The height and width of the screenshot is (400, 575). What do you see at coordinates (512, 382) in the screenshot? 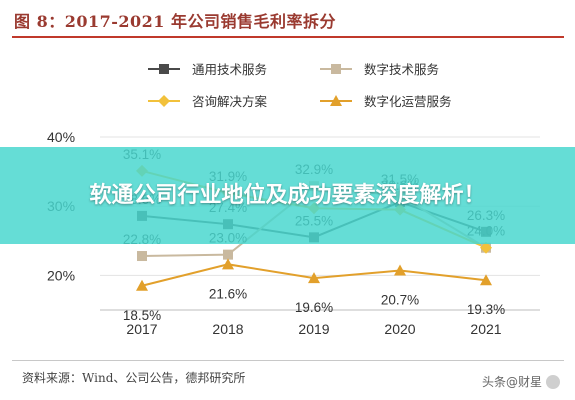
I see `watermark-text: 头条@财星` at bounding box center [512, 382].